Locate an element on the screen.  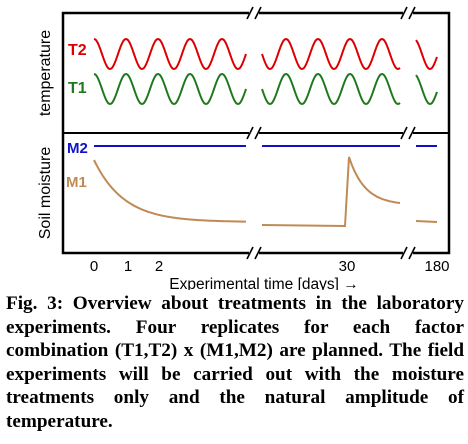
x-axis-label: Experimental time [days] → is located at coordinates (264, 283).